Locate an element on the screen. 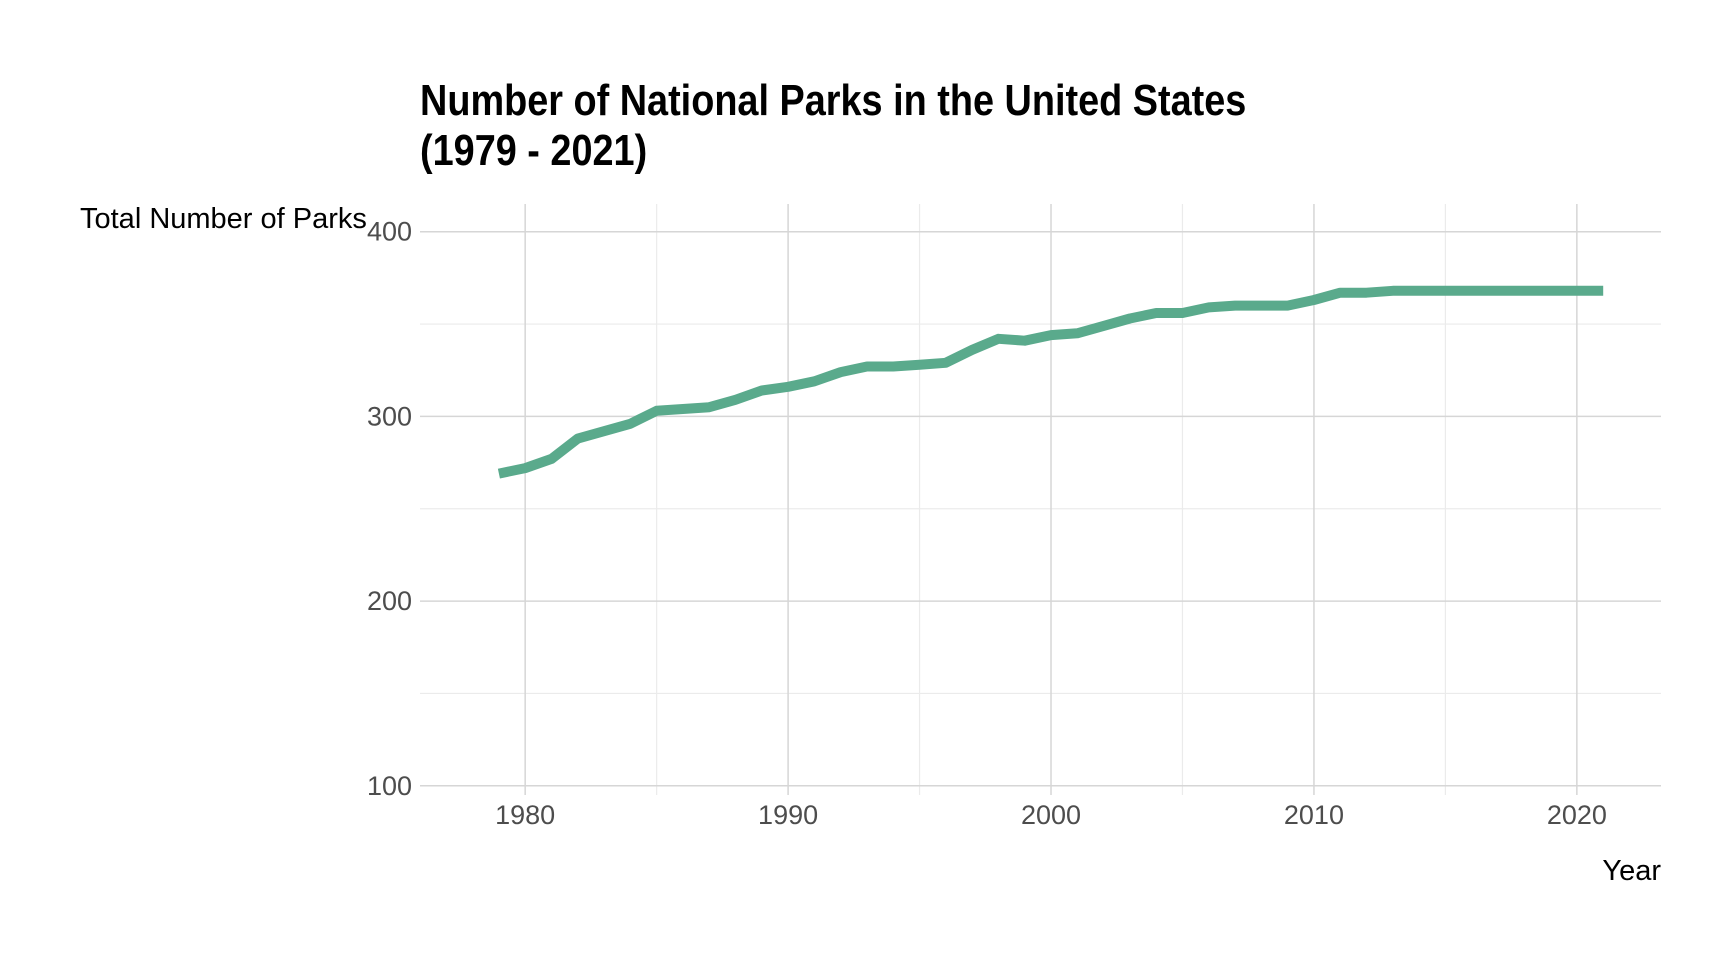  x-tick-label: 2010 is located at coordinates (1314, 815).